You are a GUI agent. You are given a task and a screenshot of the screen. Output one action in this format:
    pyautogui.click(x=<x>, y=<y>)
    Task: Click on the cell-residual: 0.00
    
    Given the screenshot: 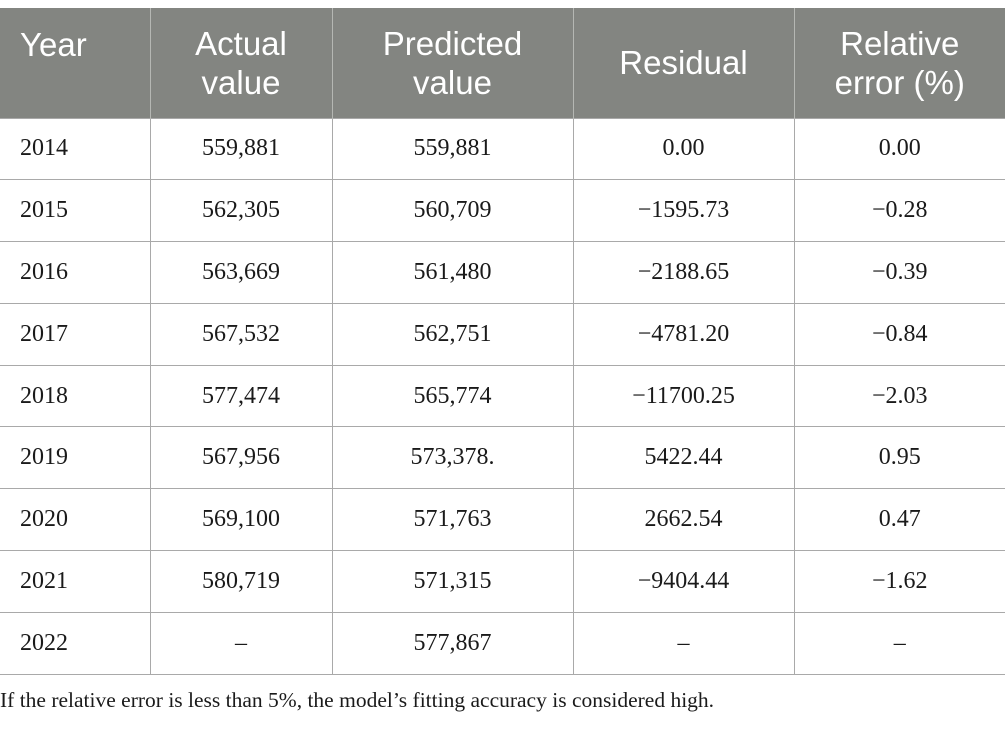 What is the action you would take?
    pyautogui.click(x=683, y=149)
    